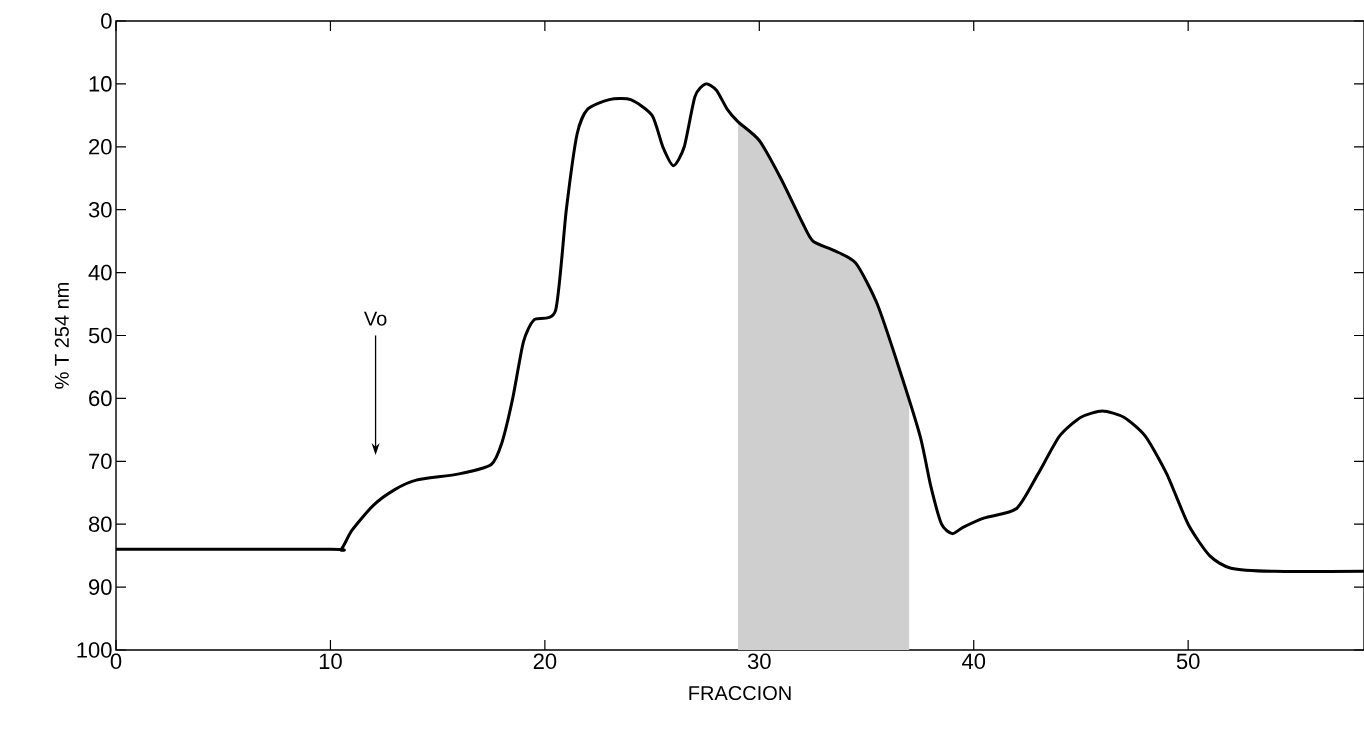 Image resolution: width=1364 pixels, height=743 pixels. Describe the element at coordinates (100, 461) in the screenshot. I see `y-tick-label: 70` at that location.